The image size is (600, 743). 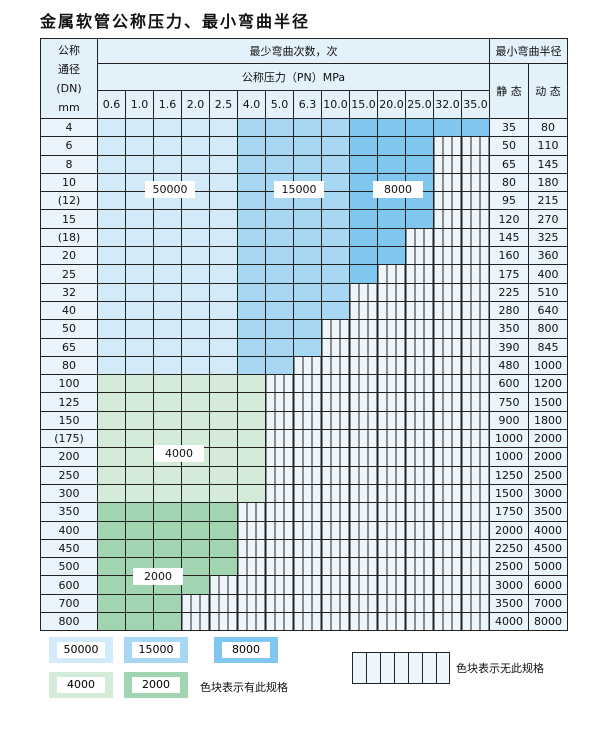 I want to click on table-row: 6 50 110, so click(x=304, y=146).